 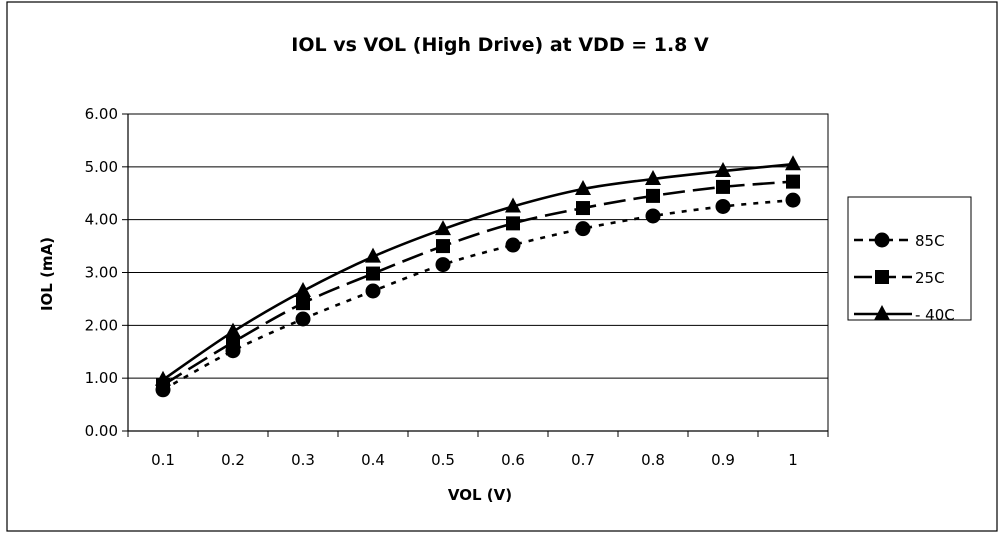 What do you see at coordinates (653, 460) in the screenshot?
I see `x-tick-label: 0.8` at bounding box center [653, 460].